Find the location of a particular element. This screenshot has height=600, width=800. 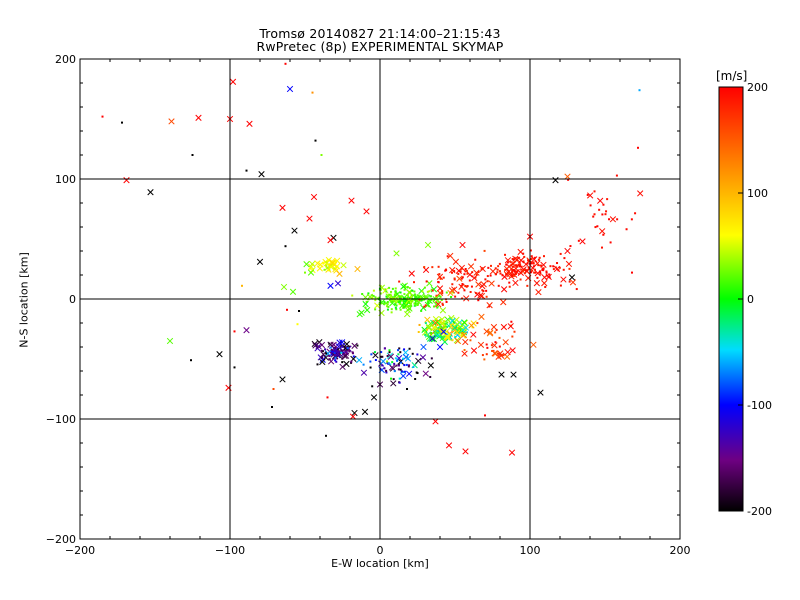

y-tick-label: 200 is located at coordinates (65, 59).